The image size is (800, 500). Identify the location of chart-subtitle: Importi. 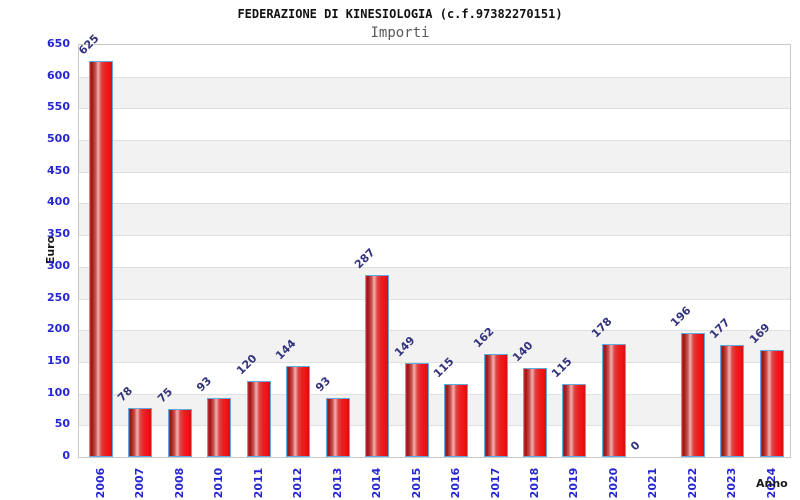
(400, 33).